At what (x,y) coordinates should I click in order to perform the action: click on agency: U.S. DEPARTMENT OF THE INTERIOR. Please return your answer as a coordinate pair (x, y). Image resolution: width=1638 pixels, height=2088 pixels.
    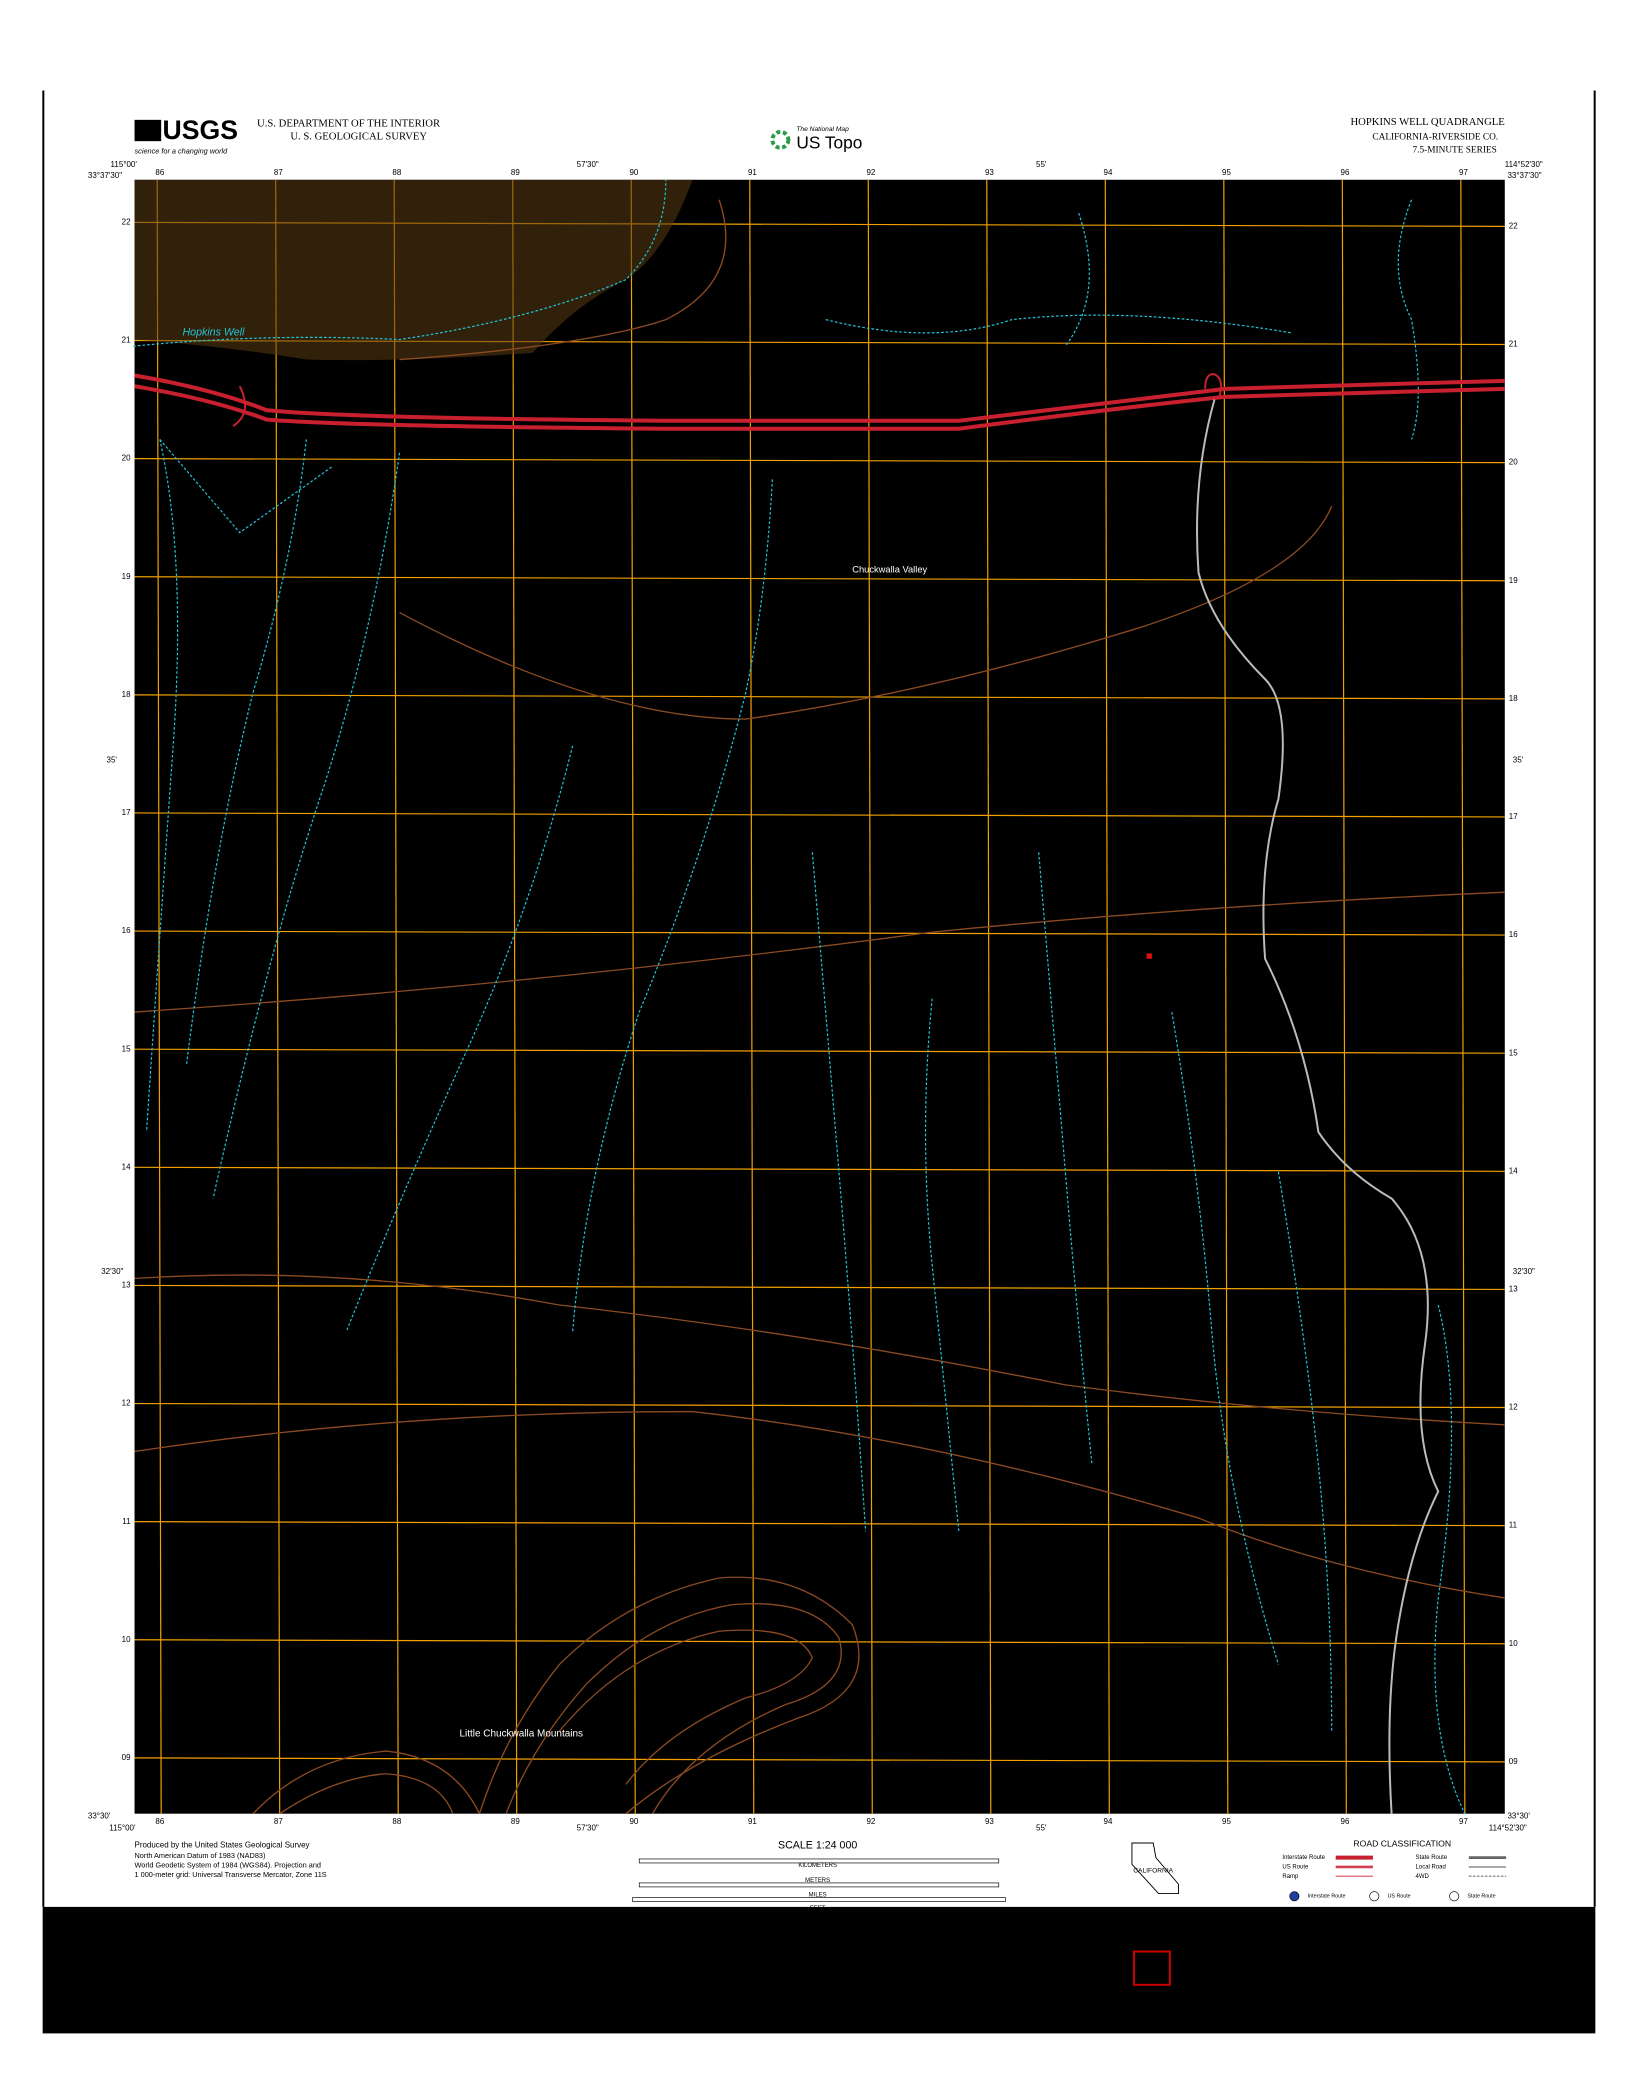
    Looking at the image, I should click on (349, 123).